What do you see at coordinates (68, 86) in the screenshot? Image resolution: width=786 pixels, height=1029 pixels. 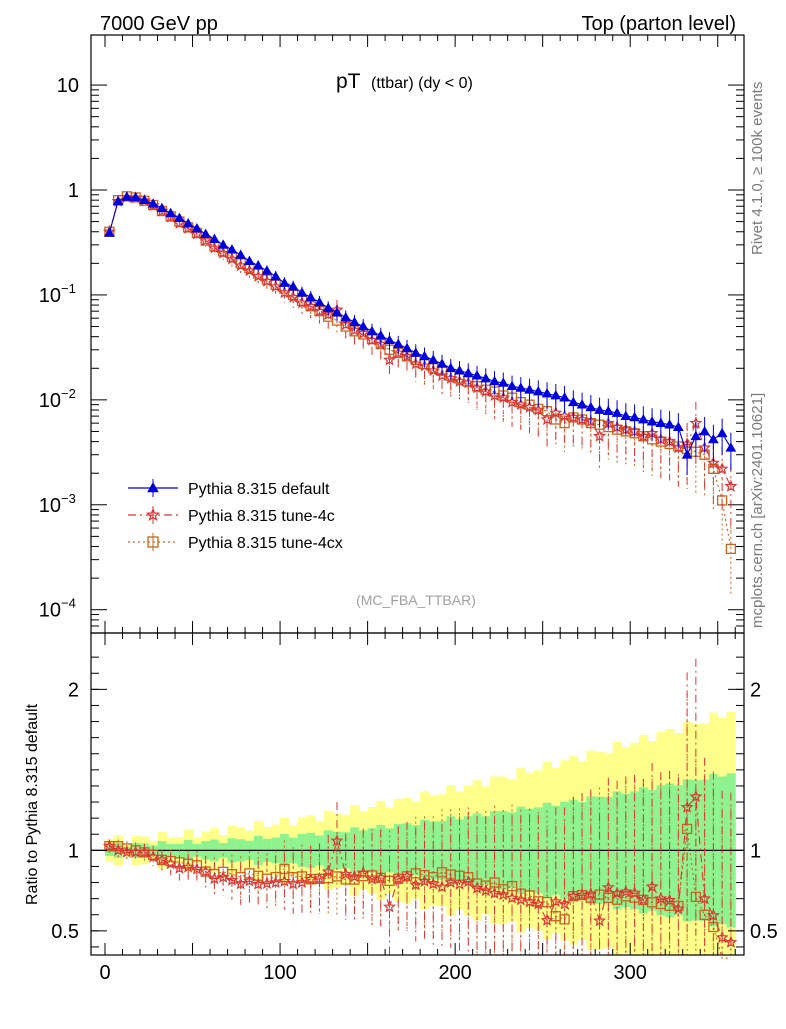 I see `y-tick-label: 10` at bounding box center [68, 86].